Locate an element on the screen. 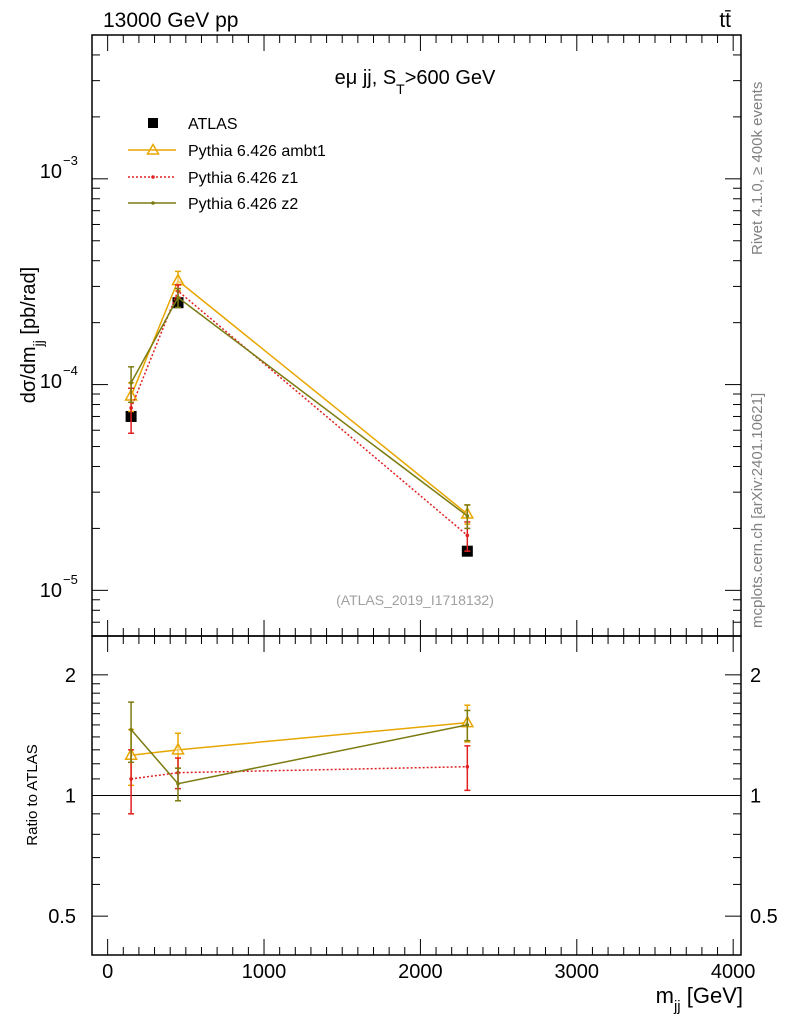 The height and width of the screenshot is (1024, 786). x-tick-label: 4000 is located at coordinates (733, 972).